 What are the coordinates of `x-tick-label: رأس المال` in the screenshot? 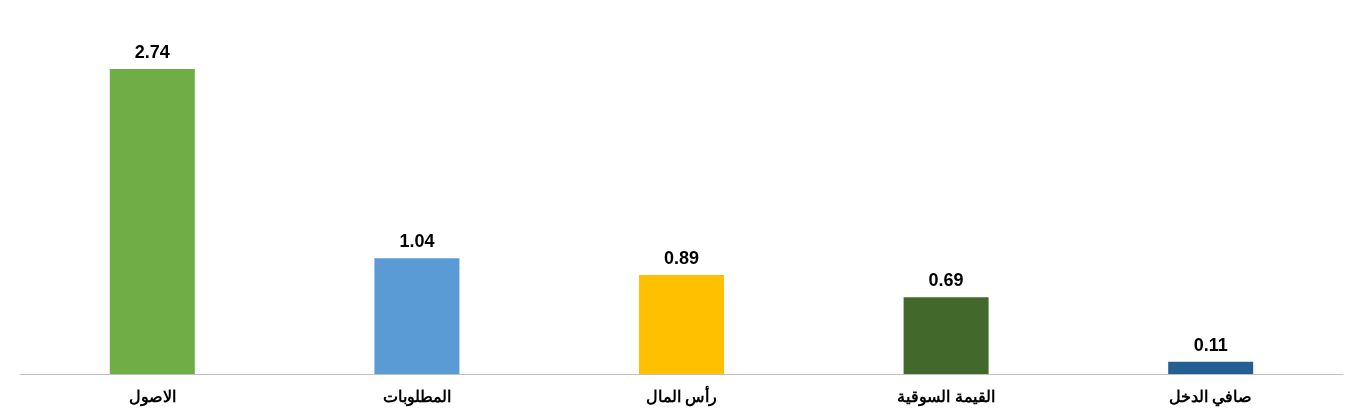 It's located at (681, 395).